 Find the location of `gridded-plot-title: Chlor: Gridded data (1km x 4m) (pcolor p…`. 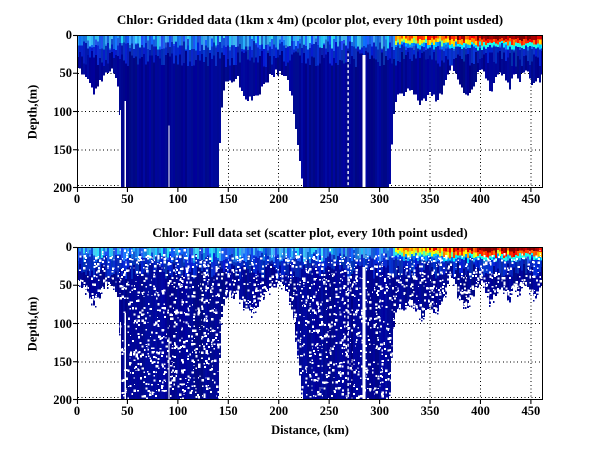

gridded-plot-title: Chlor: Gridded data (1km x 4m) (pcolor p… is located at coordinates (310, 19).